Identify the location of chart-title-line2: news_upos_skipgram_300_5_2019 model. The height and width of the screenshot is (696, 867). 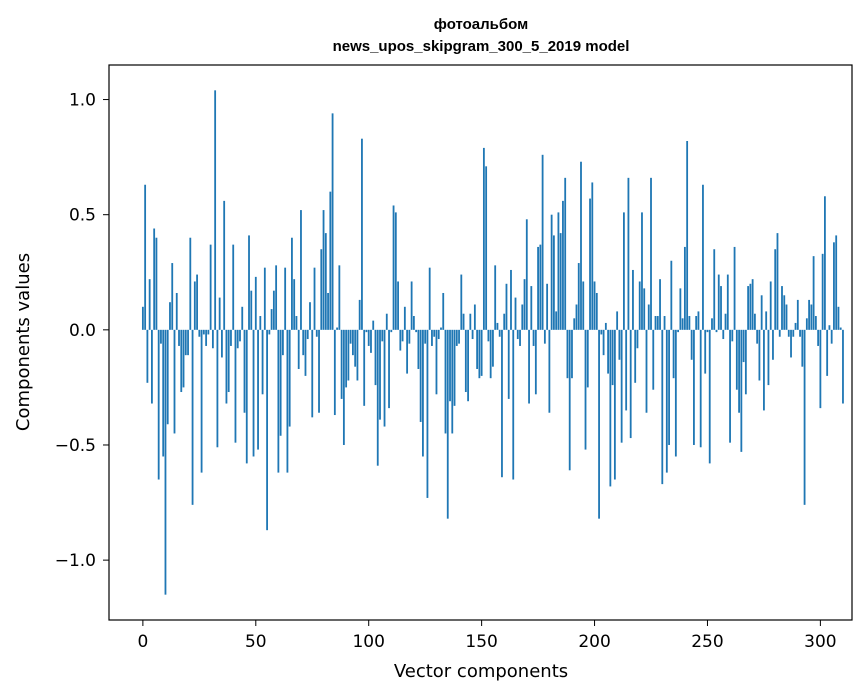
(481, 46).